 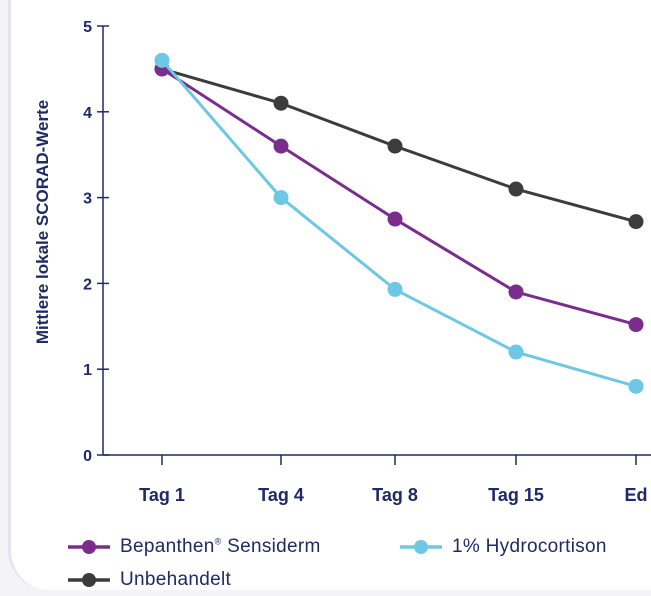 I want to click on legend-swatch-bepanthen, so click(x=89, y=547).